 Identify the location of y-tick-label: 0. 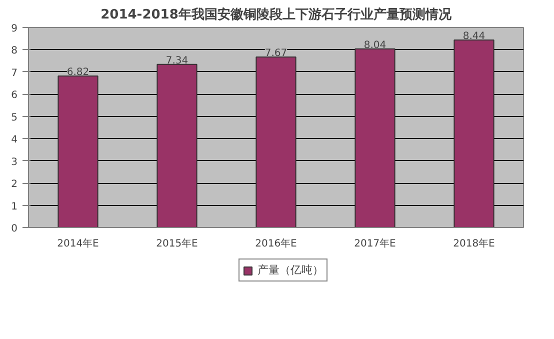
(14, 229).